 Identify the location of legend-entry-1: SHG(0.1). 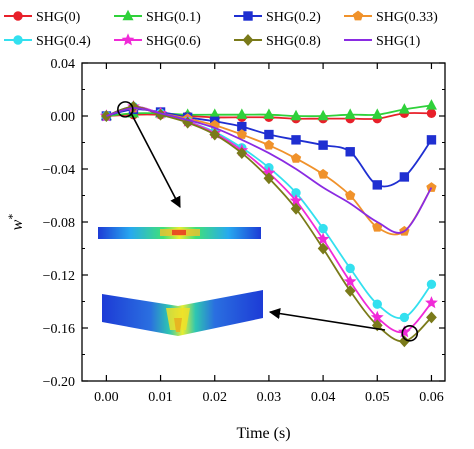
(157, 17).